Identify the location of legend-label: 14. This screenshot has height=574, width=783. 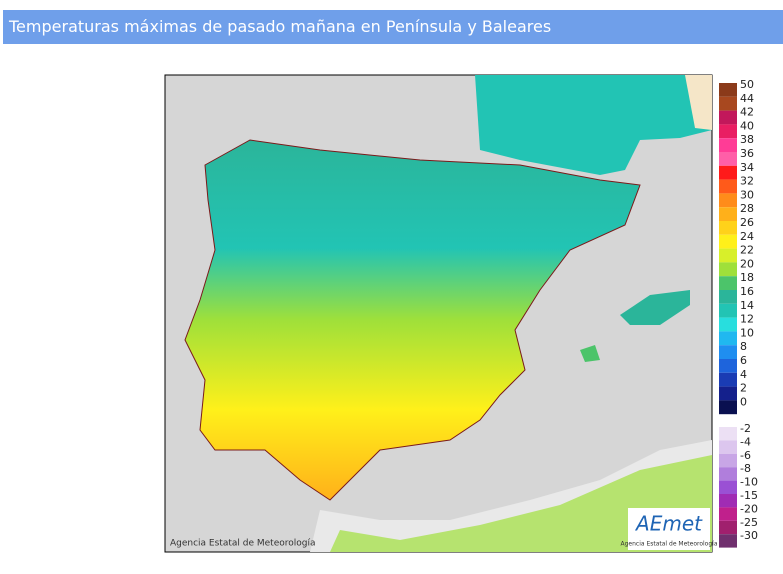
(747, 305).